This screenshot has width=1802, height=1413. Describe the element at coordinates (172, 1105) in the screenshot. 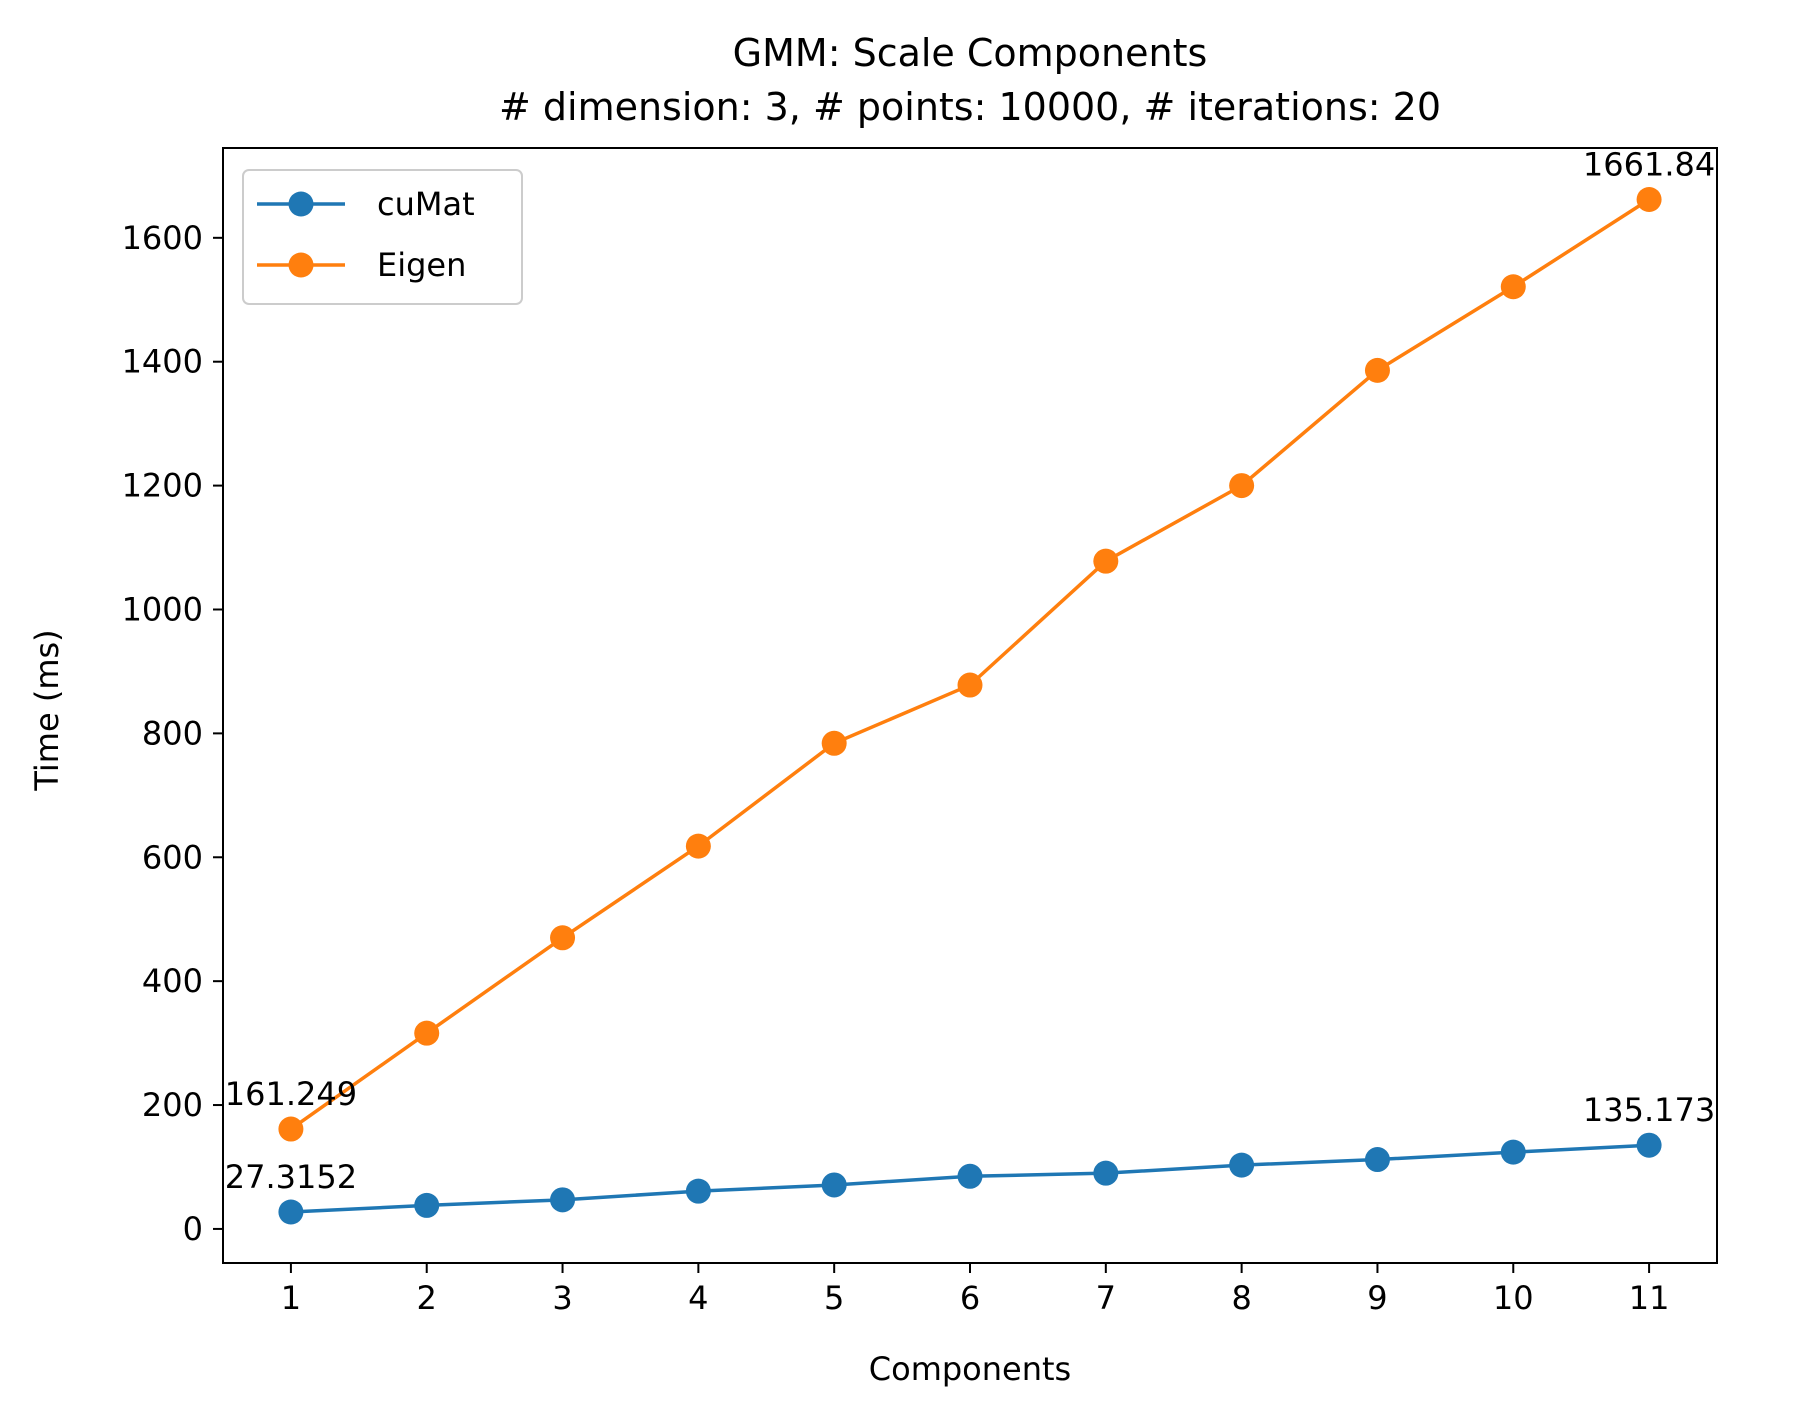

I see `y-tick-label: 200` at that location.